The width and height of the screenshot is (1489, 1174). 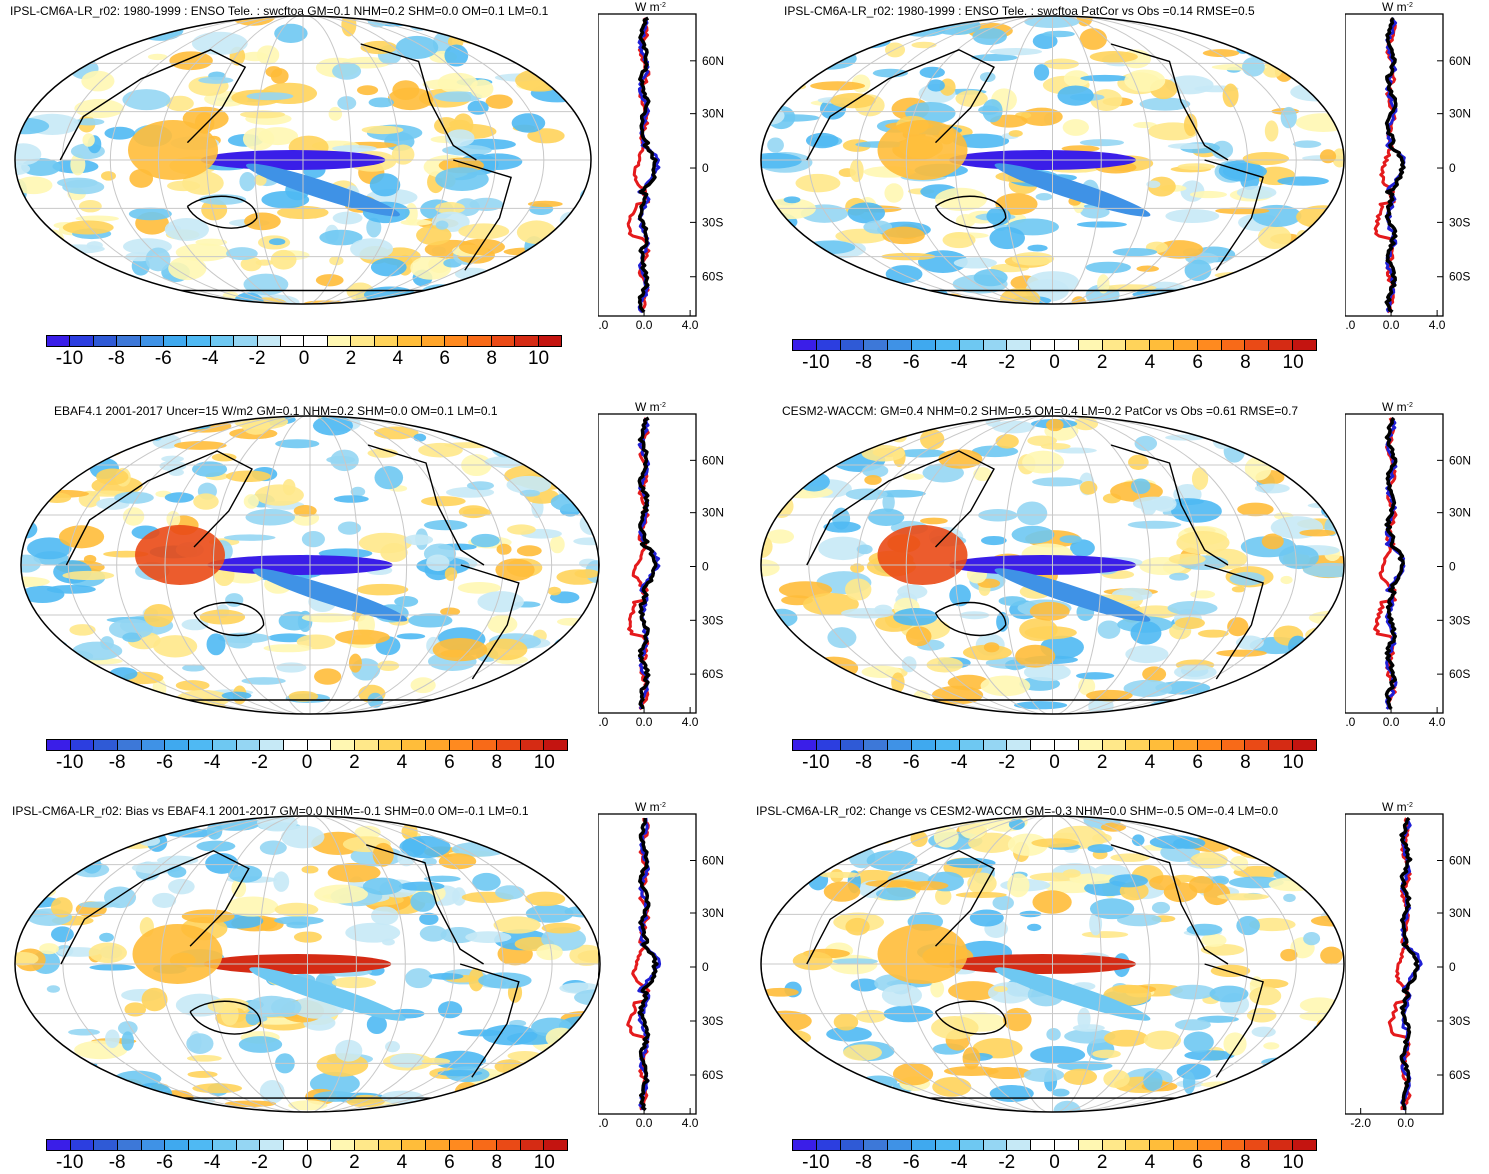 What do you see at coordinates (1150, 362) in the screenshot?
I see `colorbar-tick-label: 4` at bounding box center [1150, 362].